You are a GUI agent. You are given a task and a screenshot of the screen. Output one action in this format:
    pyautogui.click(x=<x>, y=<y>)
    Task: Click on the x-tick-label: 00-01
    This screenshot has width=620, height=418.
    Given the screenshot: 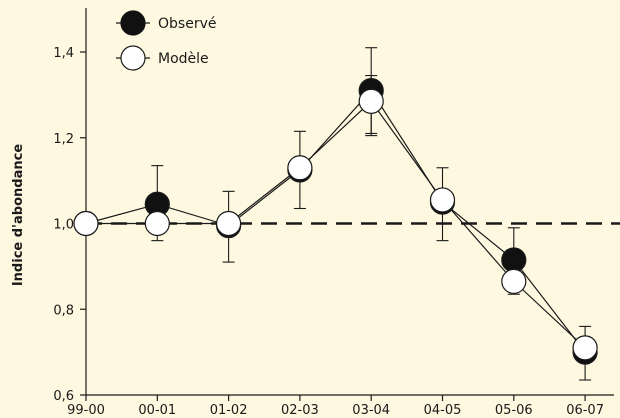 What is the action you would take?
    pyautogui.click(x=157, y=410)
    